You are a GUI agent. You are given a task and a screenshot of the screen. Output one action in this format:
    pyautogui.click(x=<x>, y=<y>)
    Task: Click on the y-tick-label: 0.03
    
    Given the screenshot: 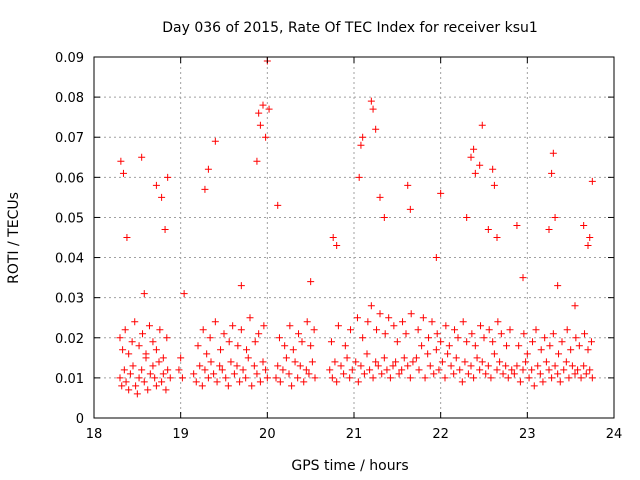 What is the action you would take?
    pyautogui.click(x=69, y=299)
    